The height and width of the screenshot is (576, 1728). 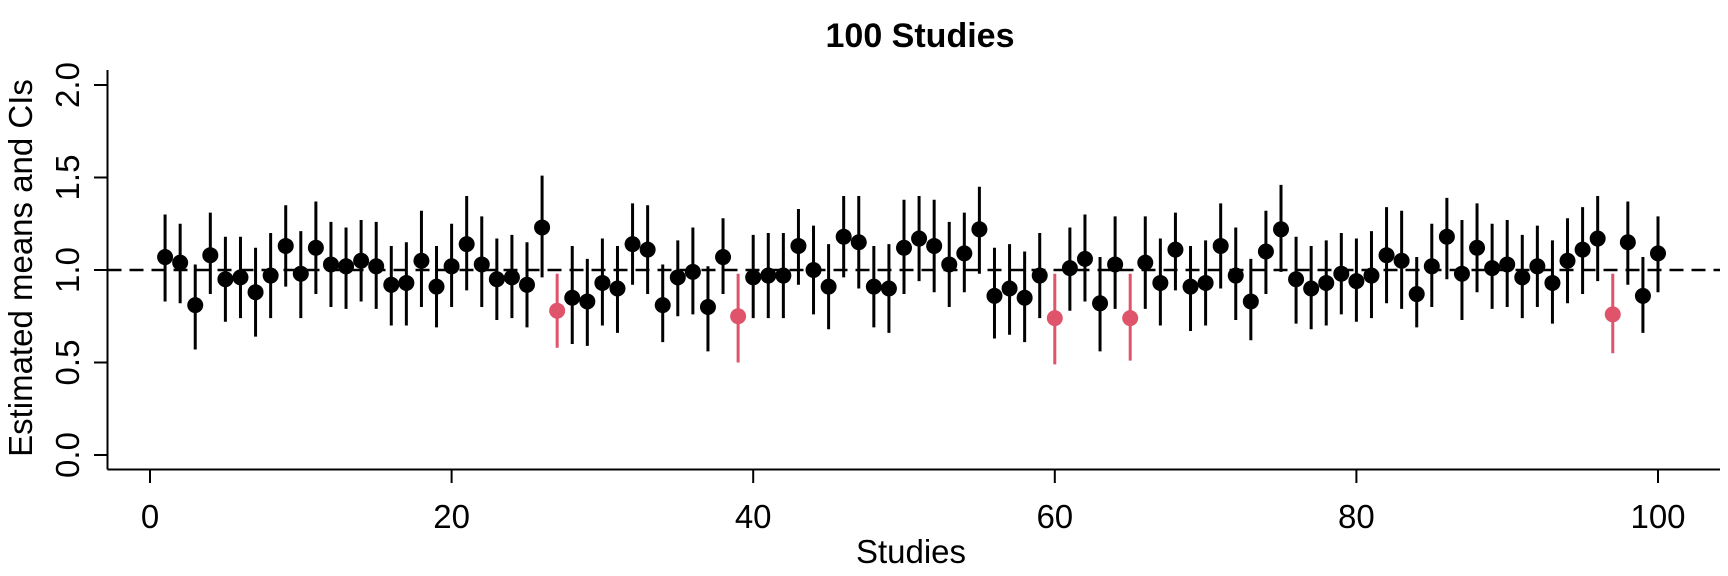 What do you see at coordinates (67, 363) in the screenshot?
I see `y-tick-label: 0.5` at bounding box center [67, 363].